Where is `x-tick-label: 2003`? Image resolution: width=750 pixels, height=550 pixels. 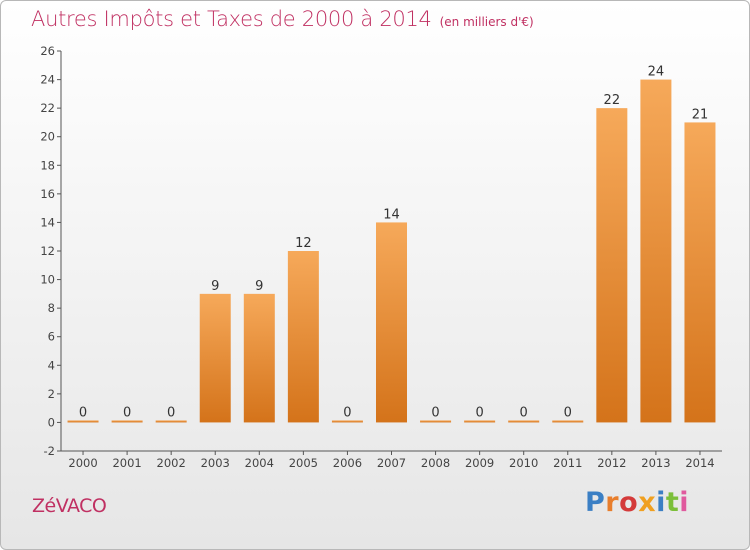 x-tick-label: 2003 is located at coordinates (215, 463).